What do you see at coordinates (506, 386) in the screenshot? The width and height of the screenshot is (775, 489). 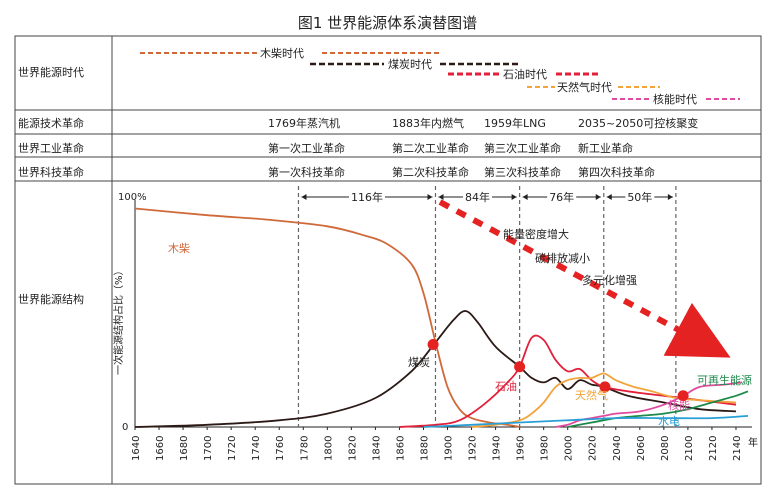 I see `series-label-oil: 石油` at bounding box center [506, 386].